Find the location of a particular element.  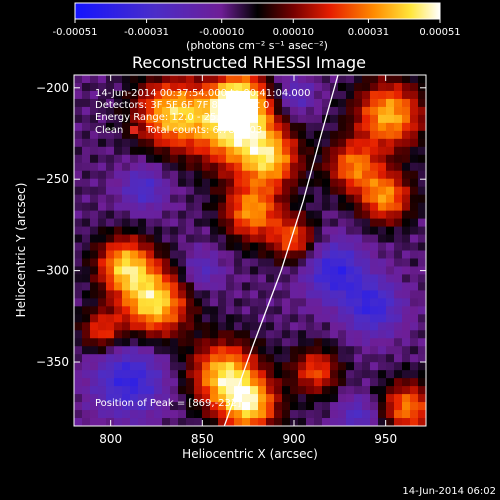

y-tick-label: −250 is located at coordinates (52, 179).